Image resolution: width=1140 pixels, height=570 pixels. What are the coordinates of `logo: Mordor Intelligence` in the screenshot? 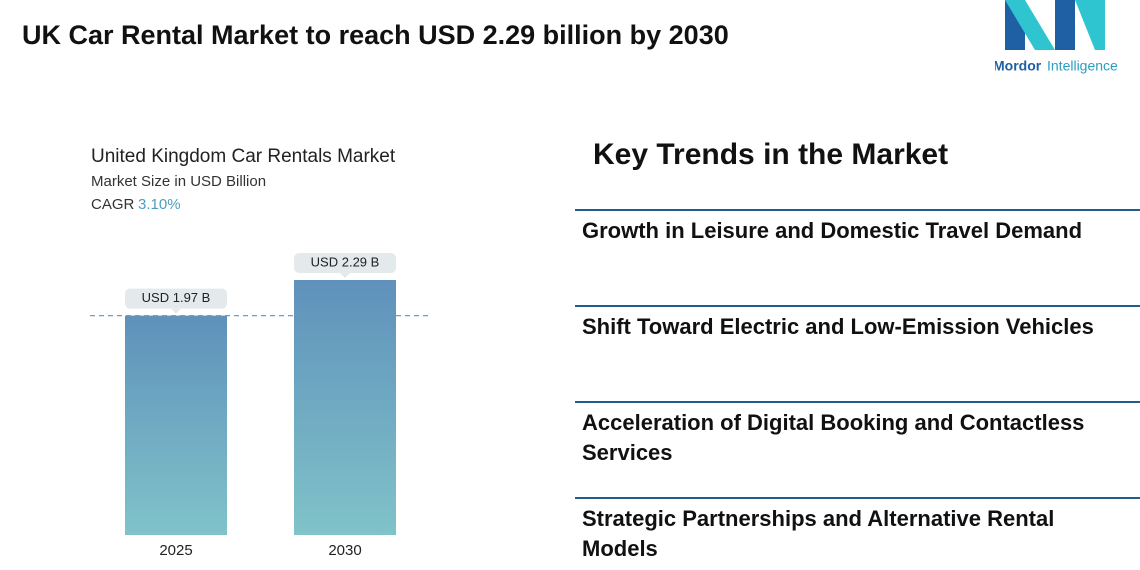 It's located at (1056, 37).